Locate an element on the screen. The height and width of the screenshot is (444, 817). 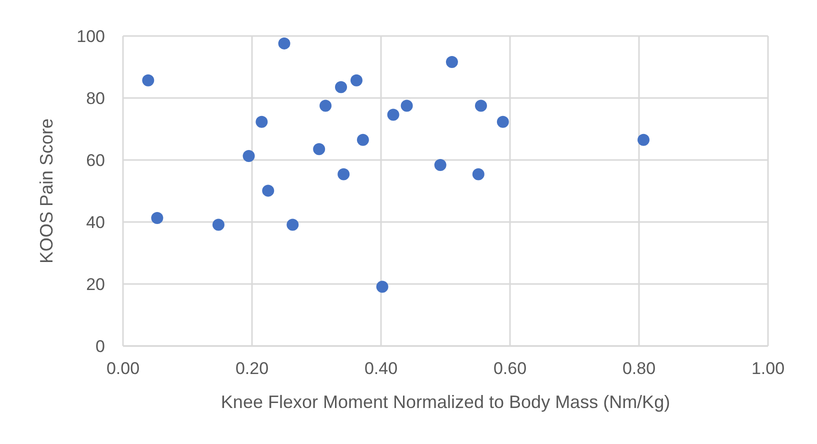
x-tick-label: 0.80 is located at coordinates (639, 368).